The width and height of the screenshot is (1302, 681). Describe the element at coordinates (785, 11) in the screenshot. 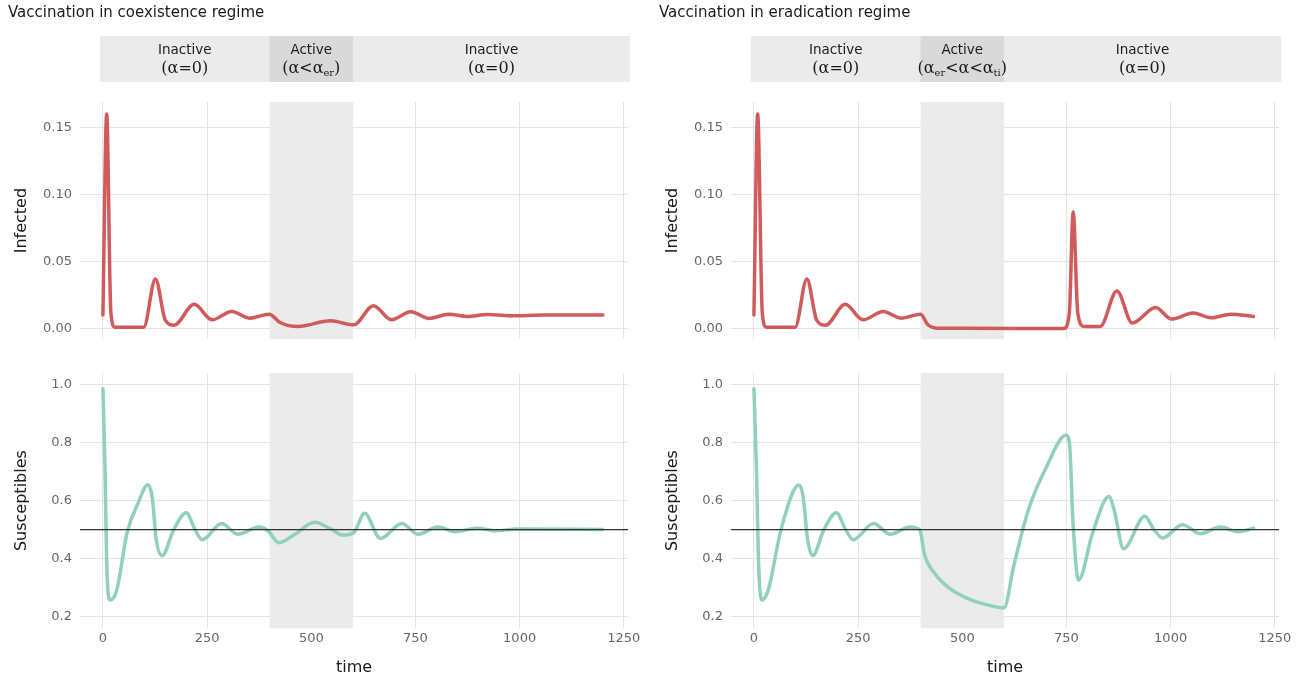

I see `chart-title: Vaccination in eradication regime` at that location.